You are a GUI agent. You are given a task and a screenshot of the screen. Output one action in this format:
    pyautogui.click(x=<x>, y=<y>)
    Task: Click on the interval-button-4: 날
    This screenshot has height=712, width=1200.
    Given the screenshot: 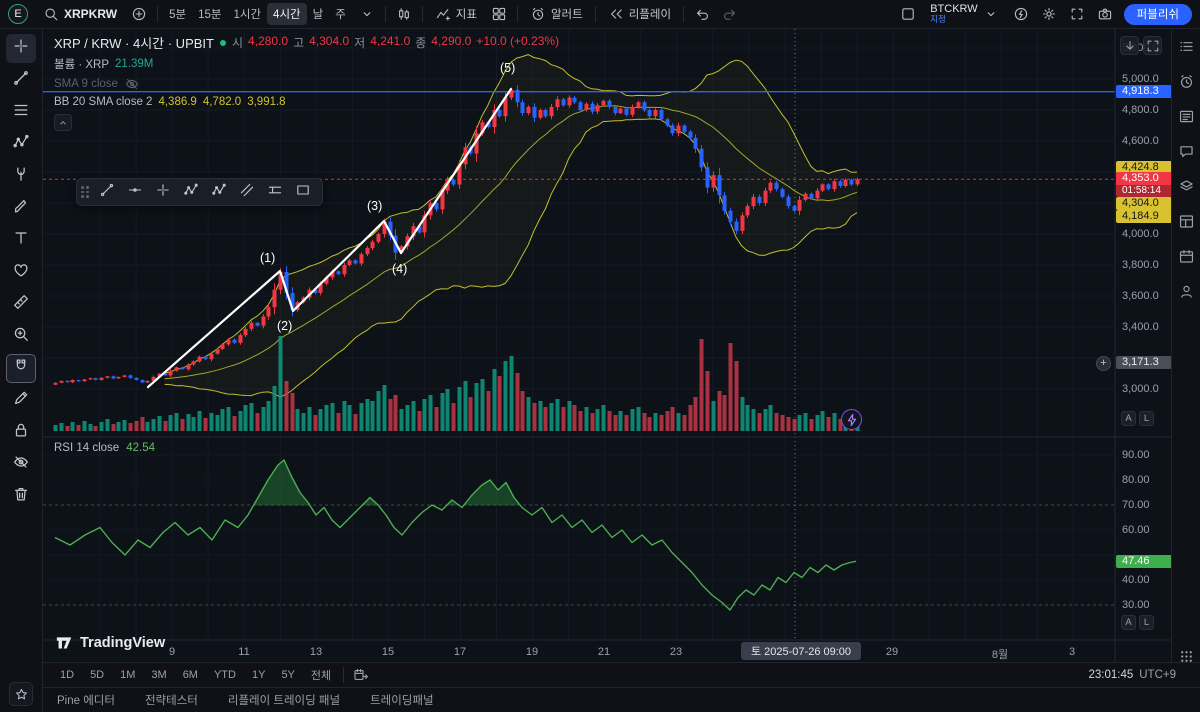 What is the action you would take?
    pyautogui.click(x=318, y=14)
    